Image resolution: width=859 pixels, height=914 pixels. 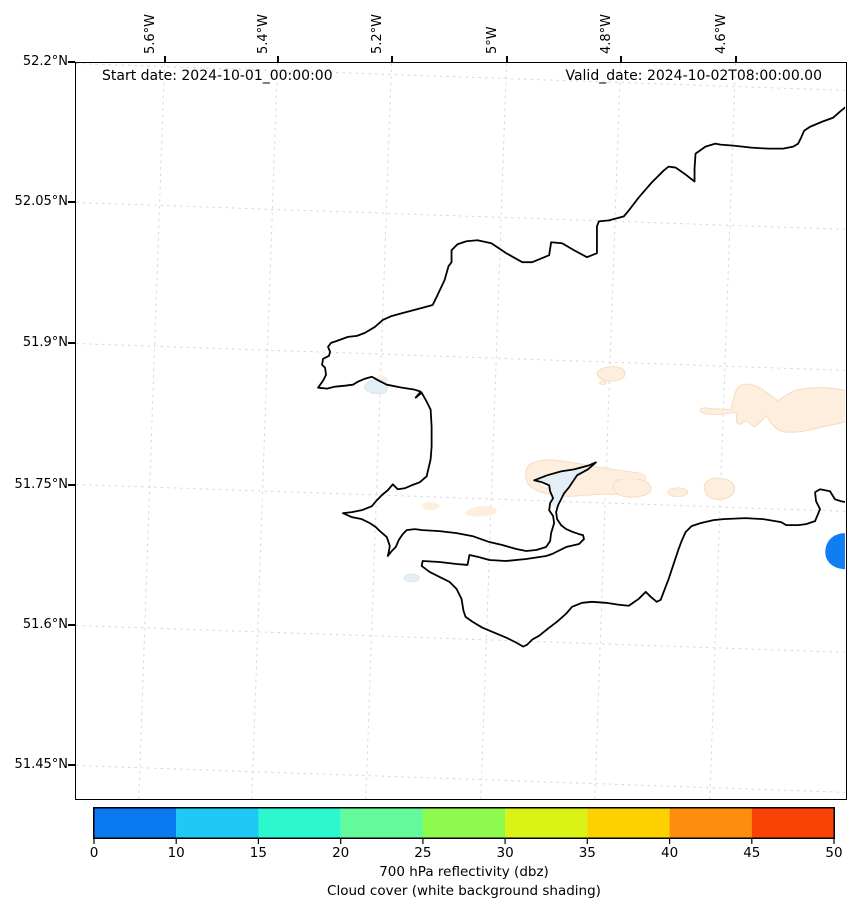 What do you see at coordinates (263, 33) in the screenshot?
I see `lon-tick-label: 5.4°W` at bounding box center [263, 33].